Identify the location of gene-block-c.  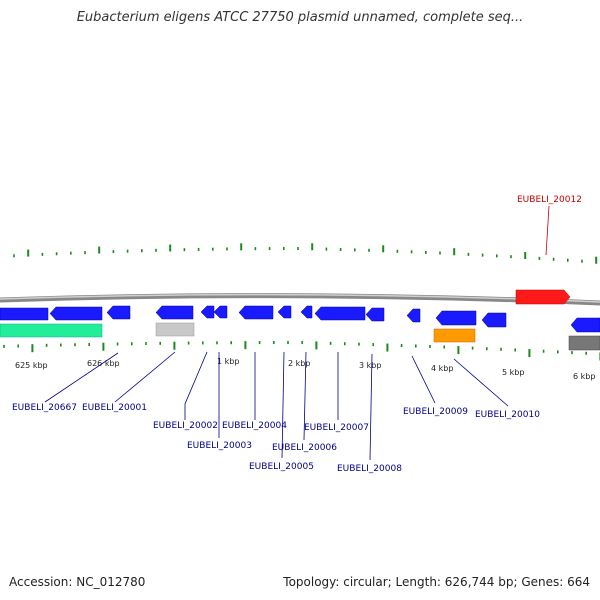
(413, 315).